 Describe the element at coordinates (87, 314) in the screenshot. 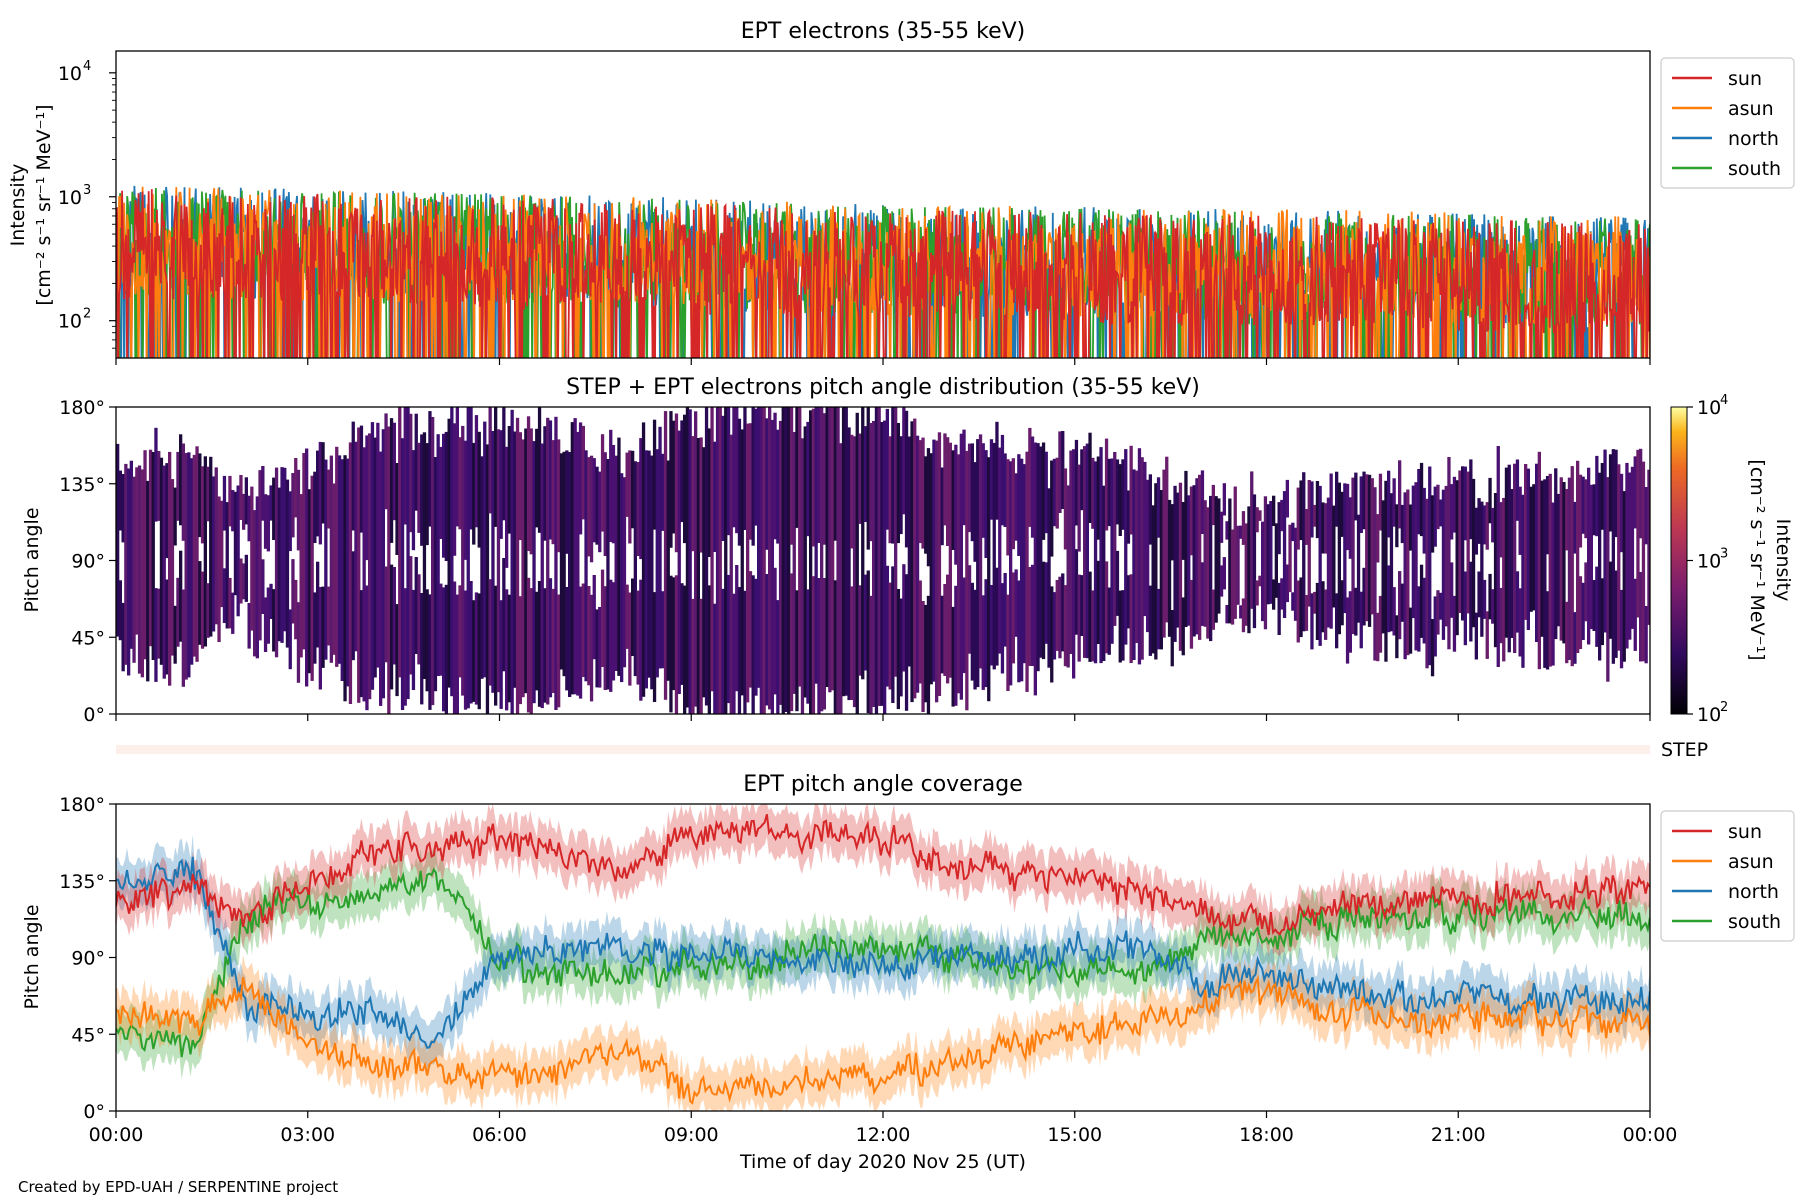

I see `panel1-ytick-exponent: 2` at that location.